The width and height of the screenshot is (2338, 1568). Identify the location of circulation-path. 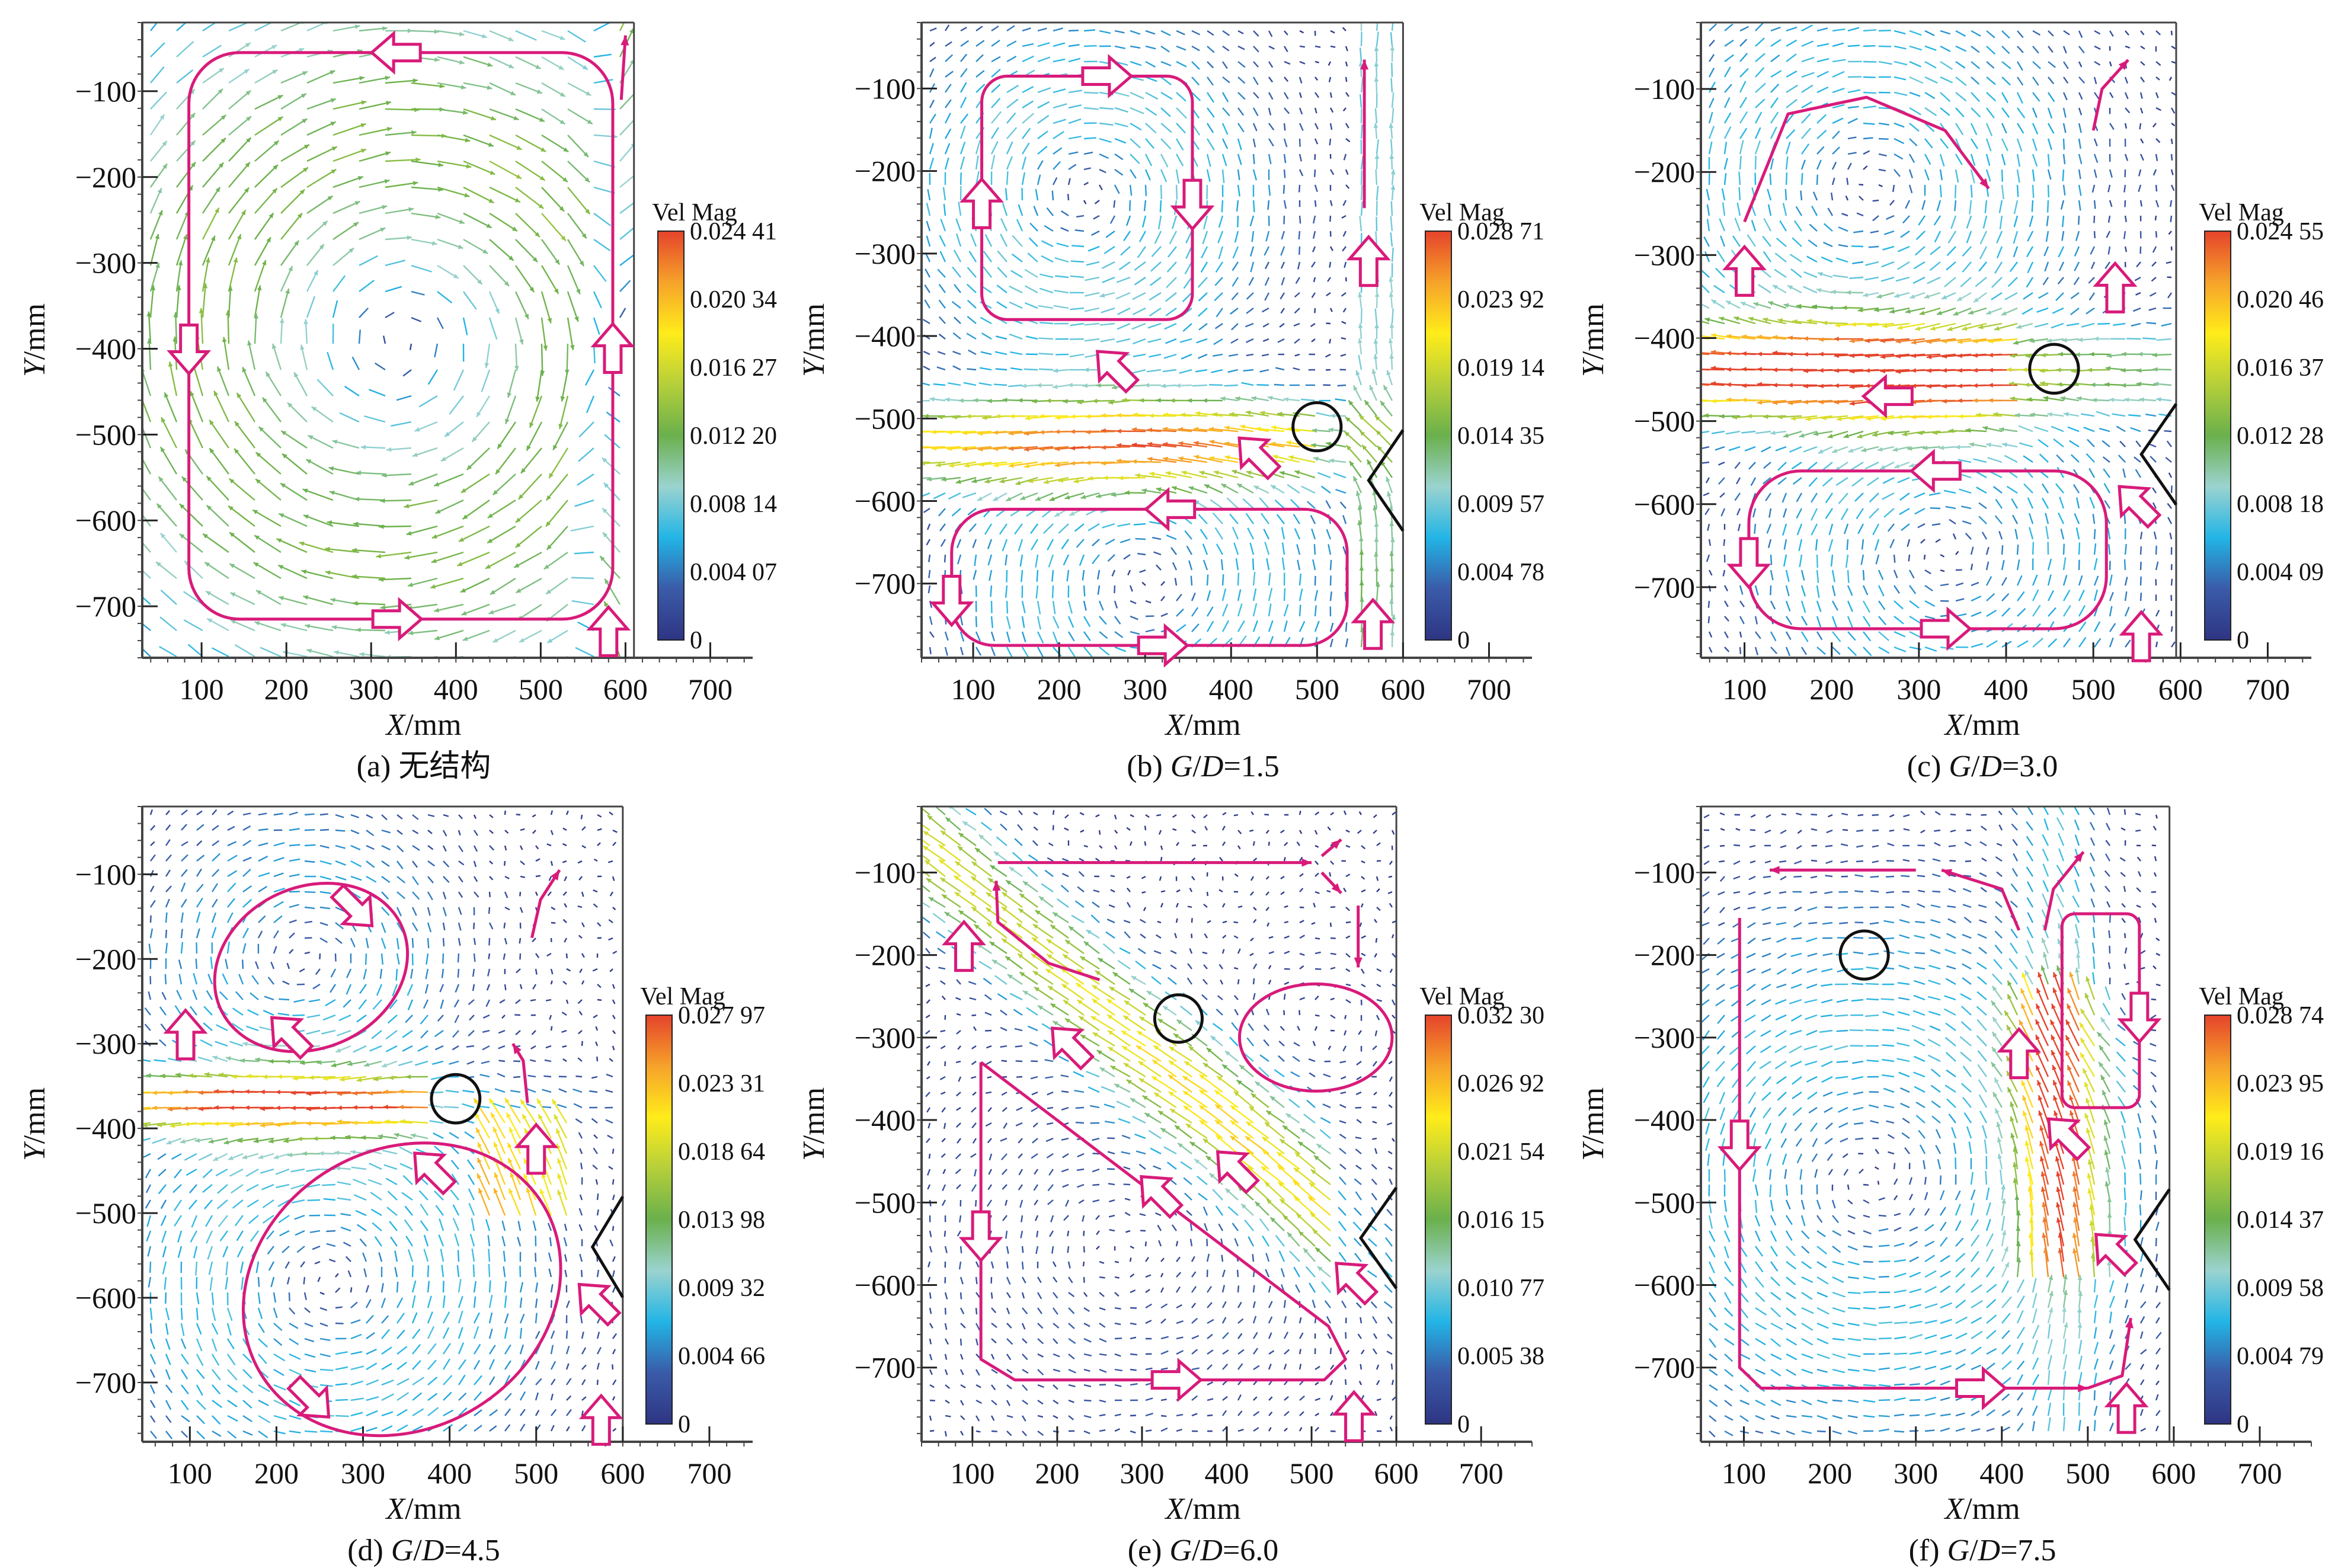
(401, 336).